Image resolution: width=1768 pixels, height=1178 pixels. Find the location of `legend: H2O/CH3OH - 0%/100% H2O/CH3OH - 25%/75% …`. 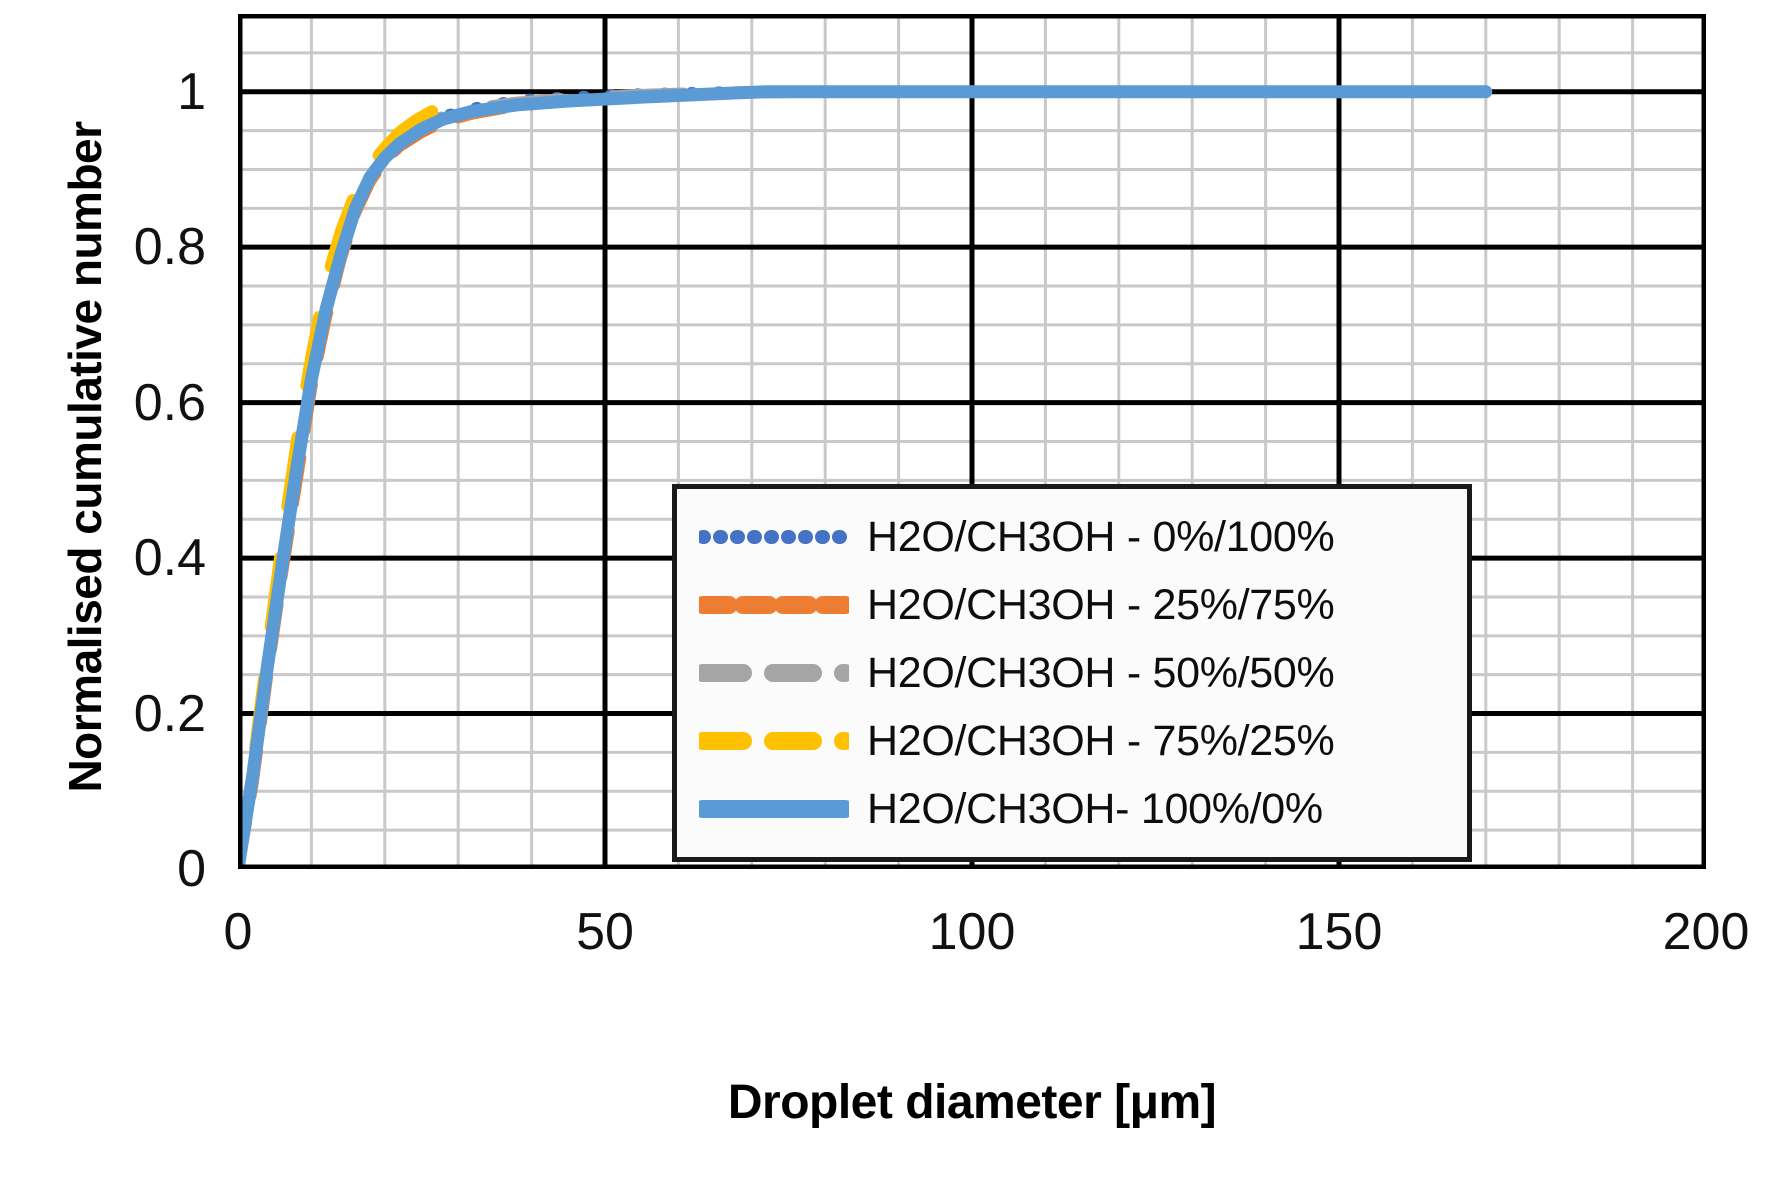

legend: H2O/CH3OH - 0%/100% H2O/CH3OH - 25%/75% … is located at coordinates (1072, 673).